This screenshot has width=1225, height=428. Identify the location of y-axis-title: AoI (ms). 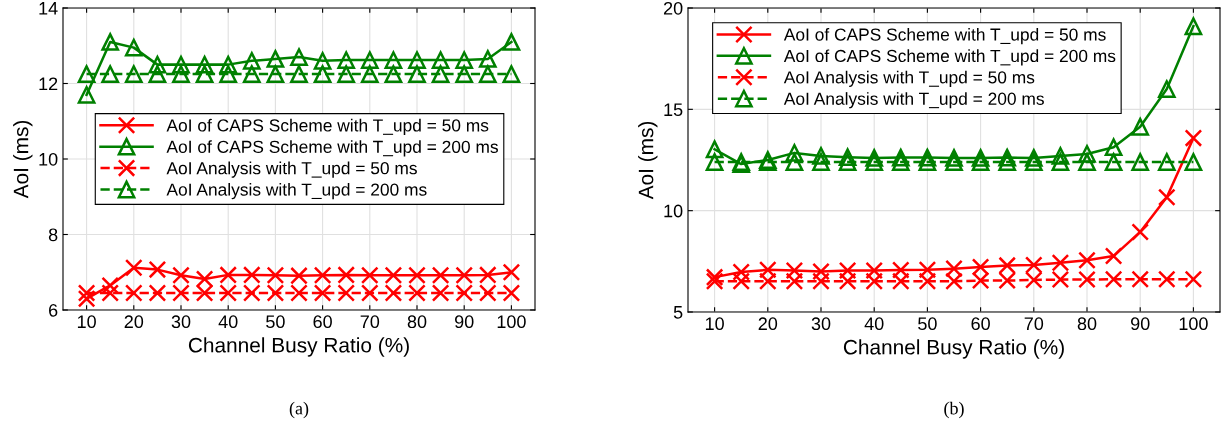
(648, 160).